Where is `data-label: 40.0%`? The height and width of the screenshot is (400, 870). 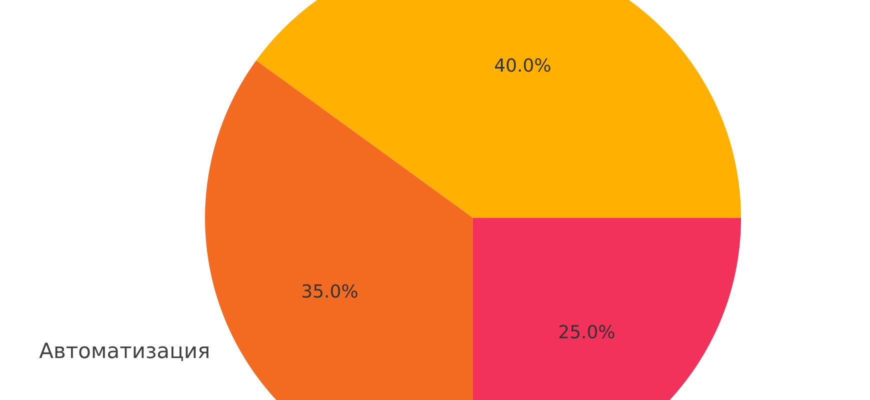
data-label: 40.0% is located at coordinates (522, 65).